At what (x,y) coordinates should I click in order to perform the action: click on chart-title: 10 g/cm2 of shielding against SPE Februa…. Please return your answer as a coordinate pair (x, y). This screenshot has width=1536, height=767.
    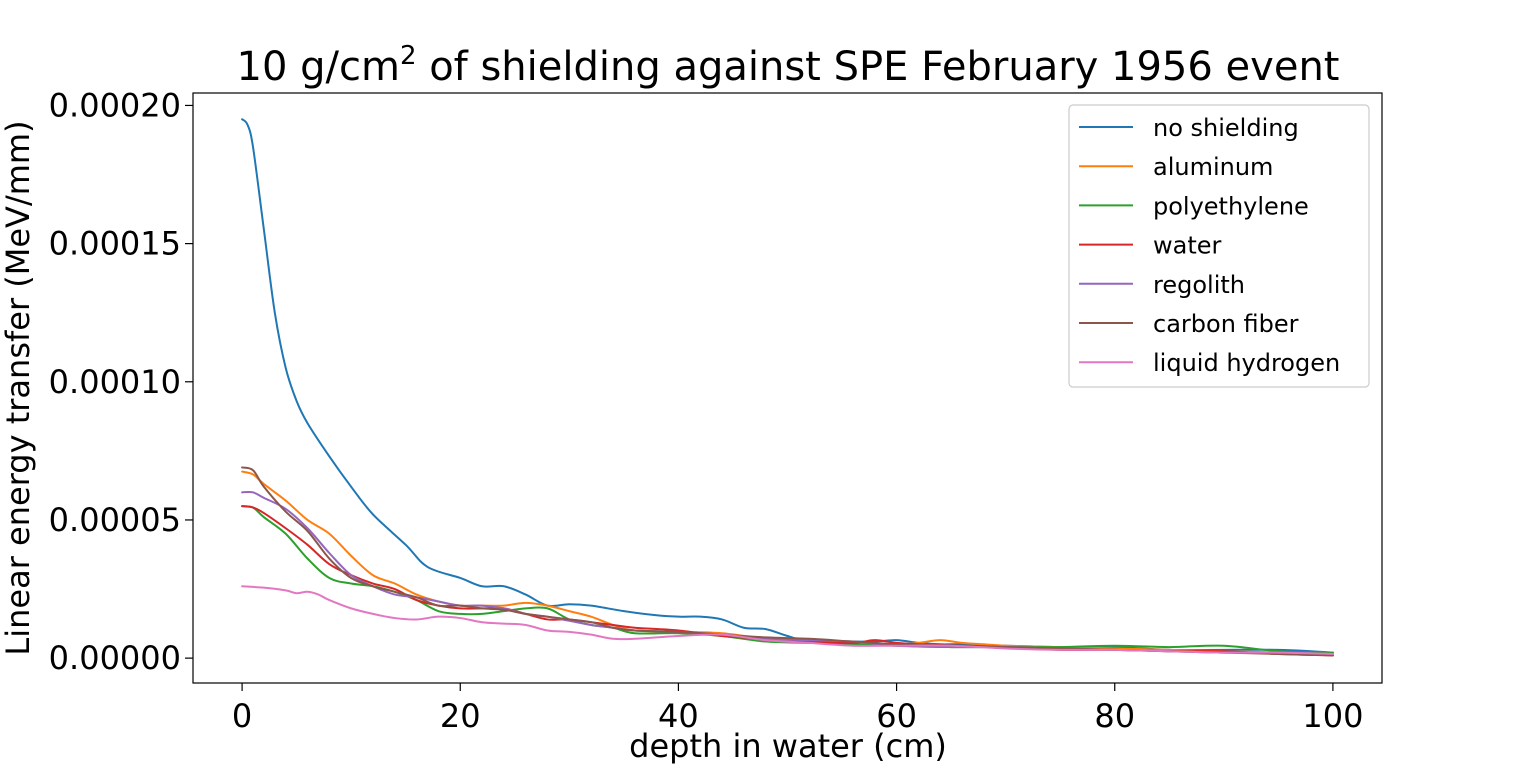
    Looking at the image, I should click on (788, 65).